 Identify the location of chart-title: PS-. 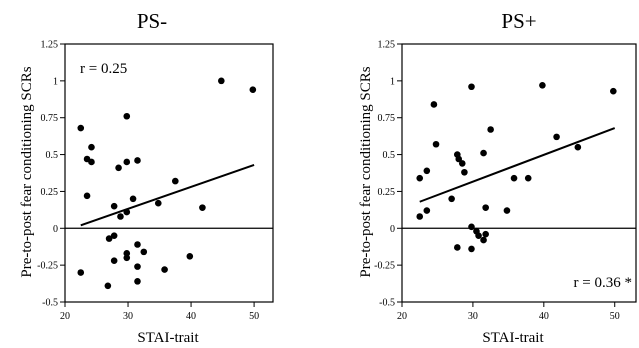
(152, 21).